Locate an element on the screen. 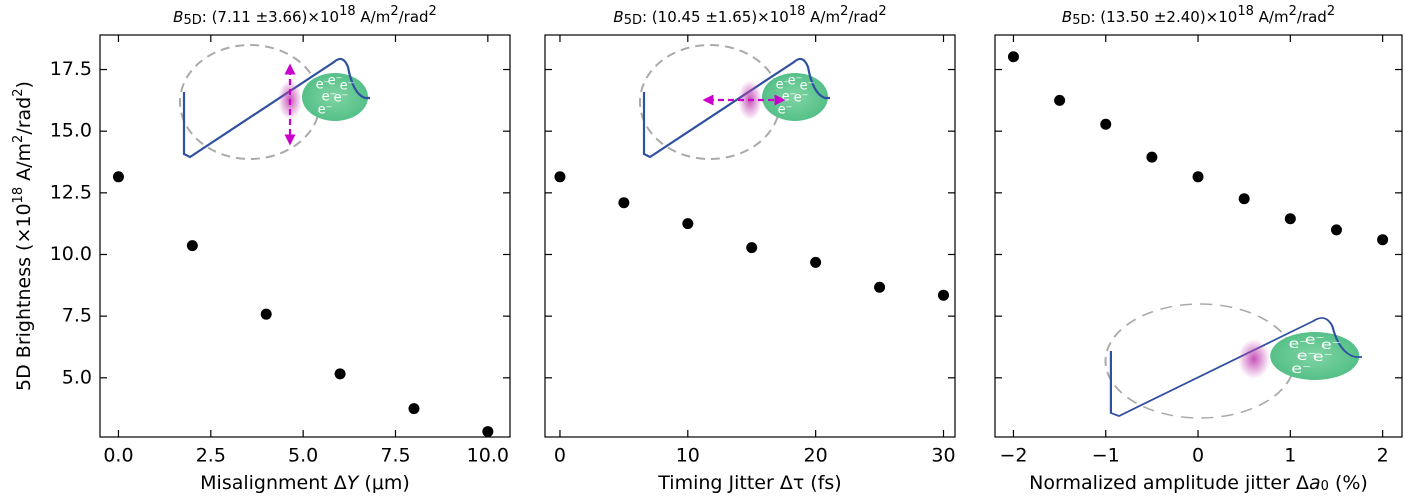  x-tick-label: 20 is located at coordinates (816, 456).